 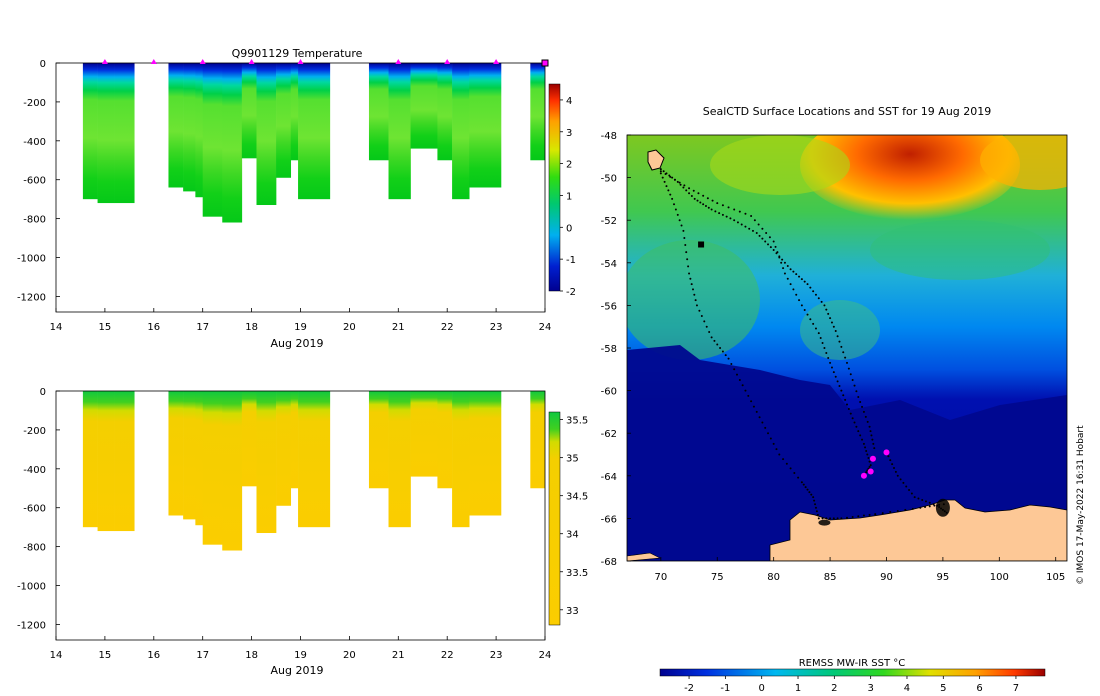 I want to click on profile-marker, so click(x=447, y=61).